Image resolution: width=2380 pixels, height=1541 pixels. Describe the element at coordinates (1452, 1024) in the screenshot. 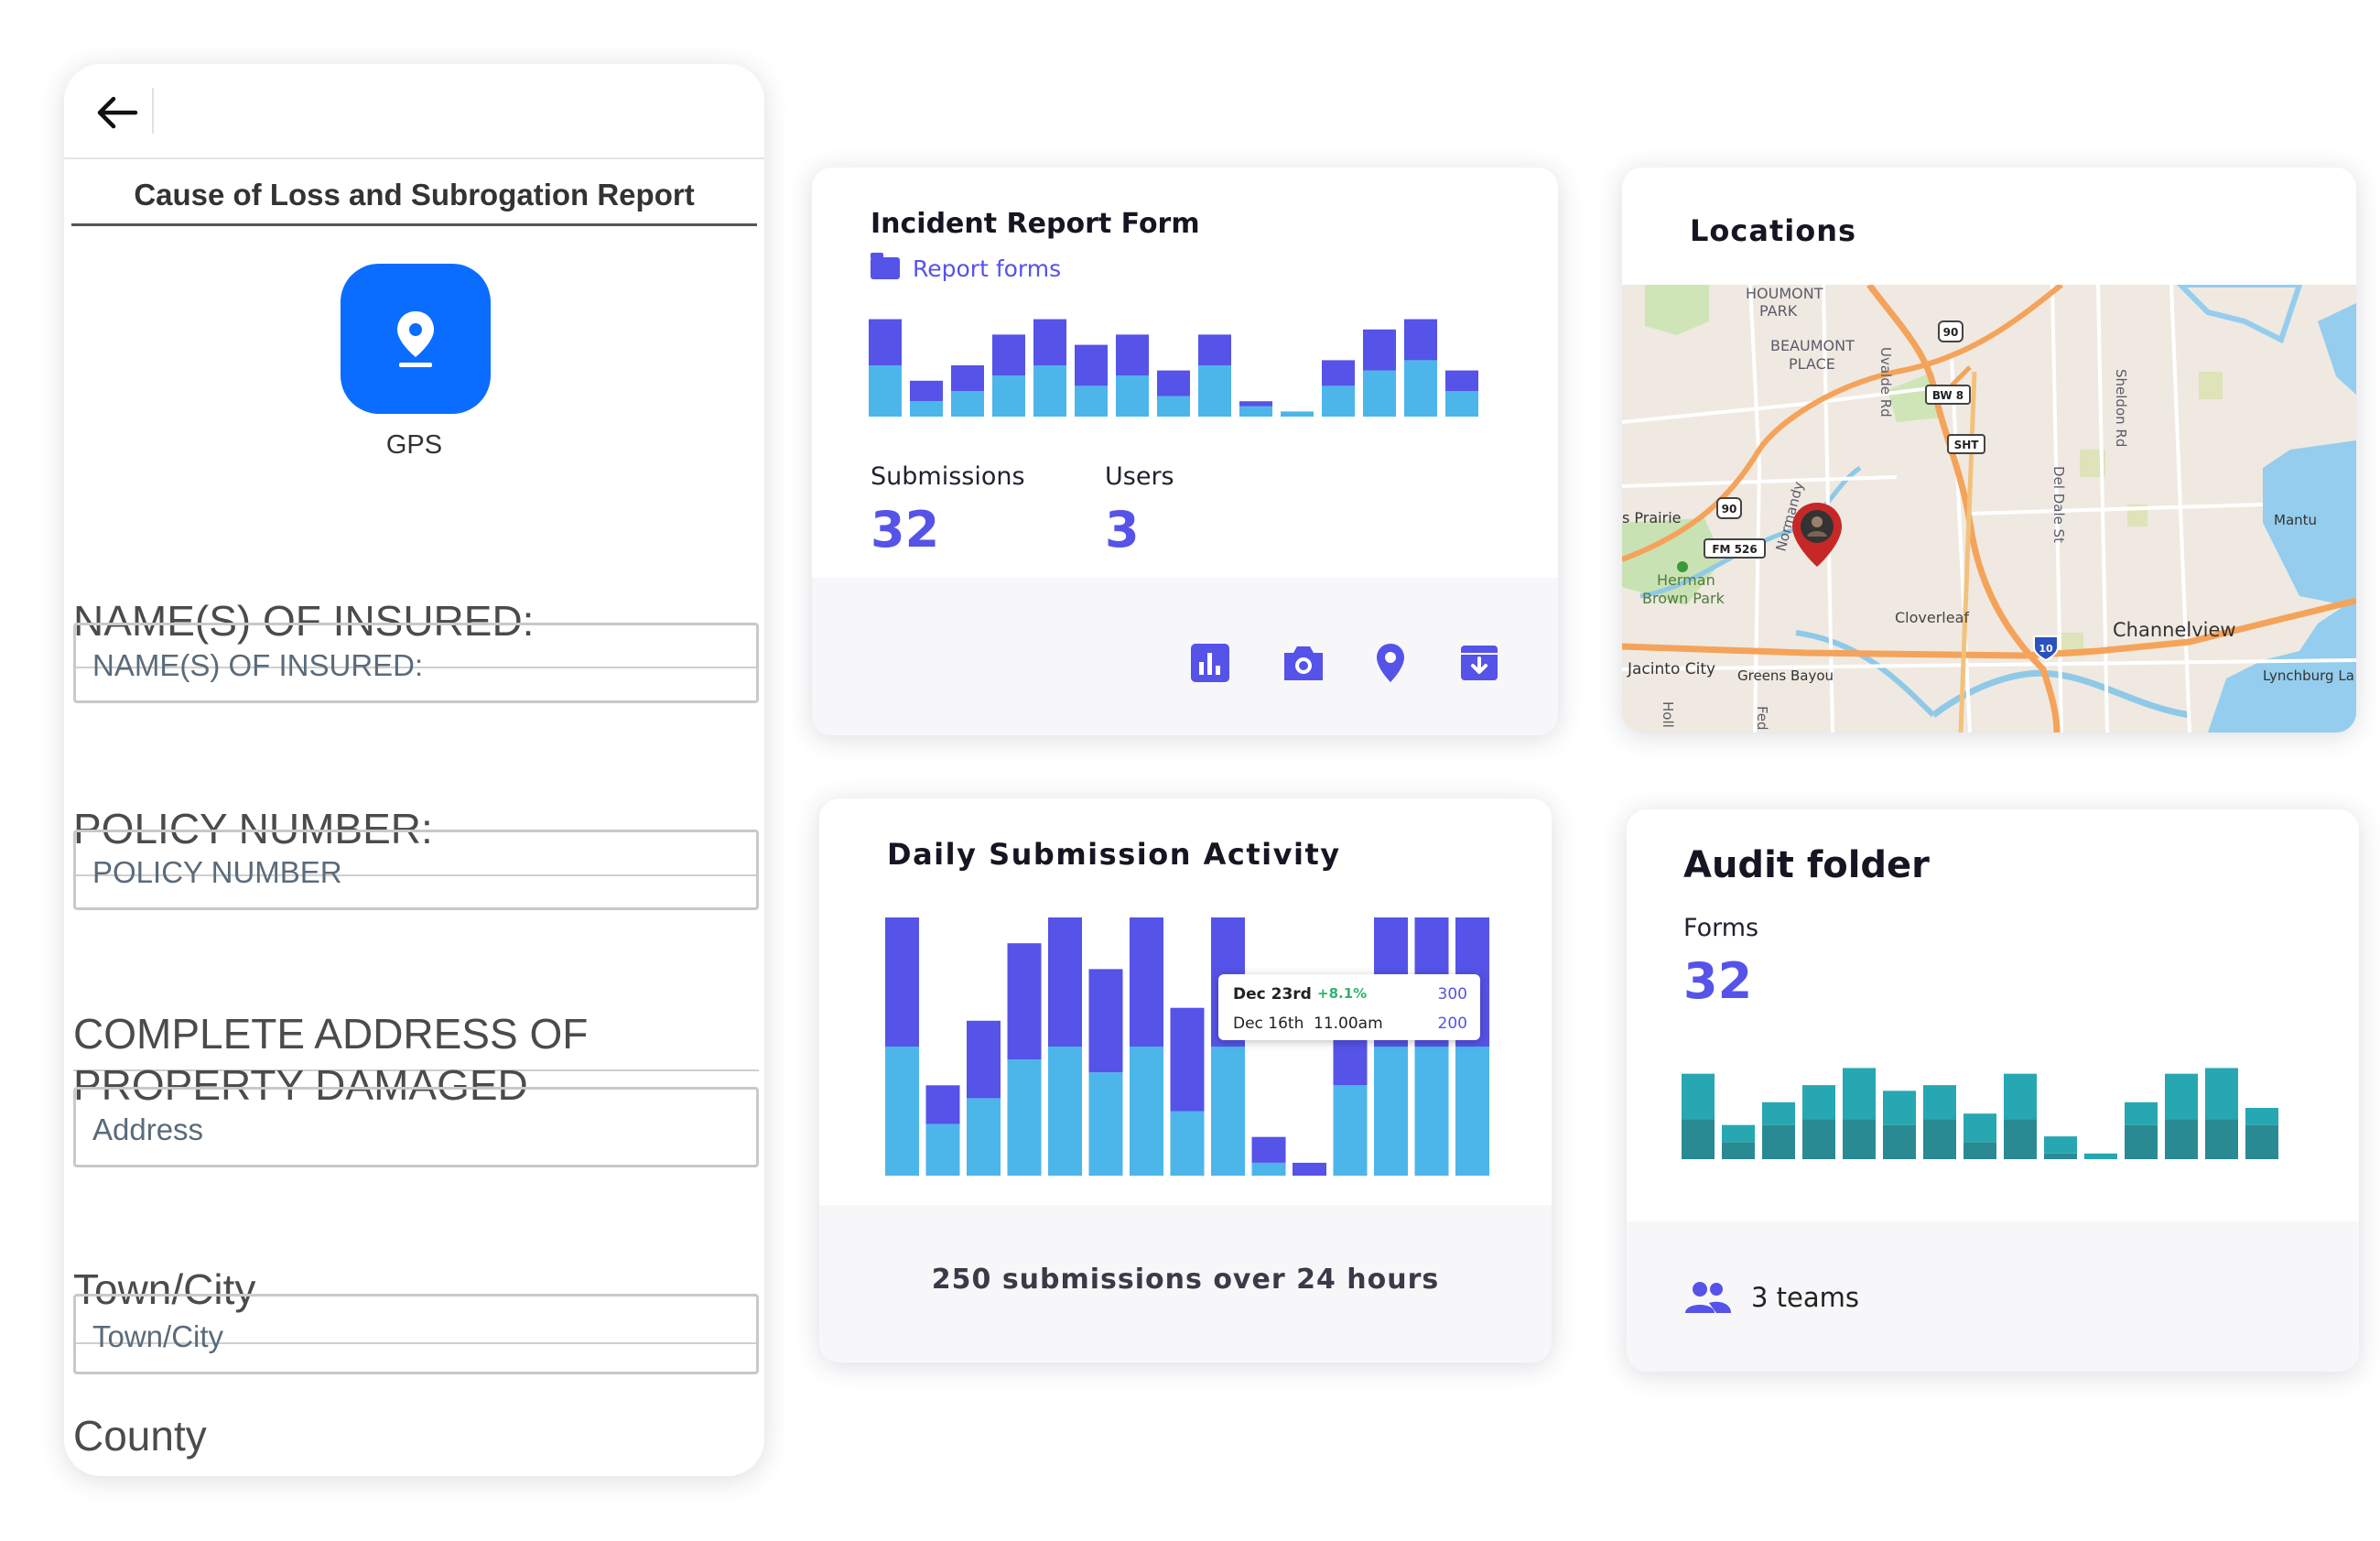

I see `tooltip-value-2: 200` at that location.